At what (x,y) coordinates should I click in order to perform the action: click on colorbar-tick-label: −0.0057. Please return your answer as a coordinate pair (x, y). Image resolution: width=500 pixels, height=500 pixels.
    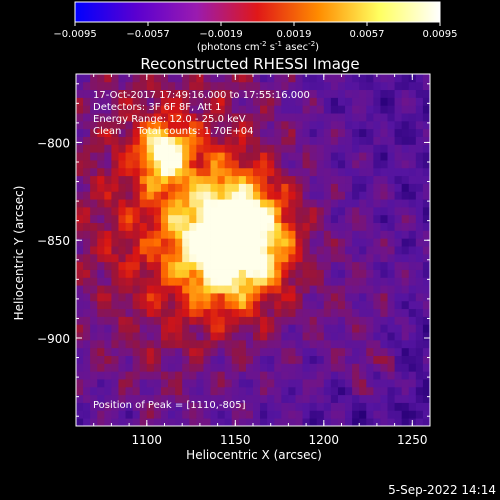
    Looking at the image, I should click on (147, 34).